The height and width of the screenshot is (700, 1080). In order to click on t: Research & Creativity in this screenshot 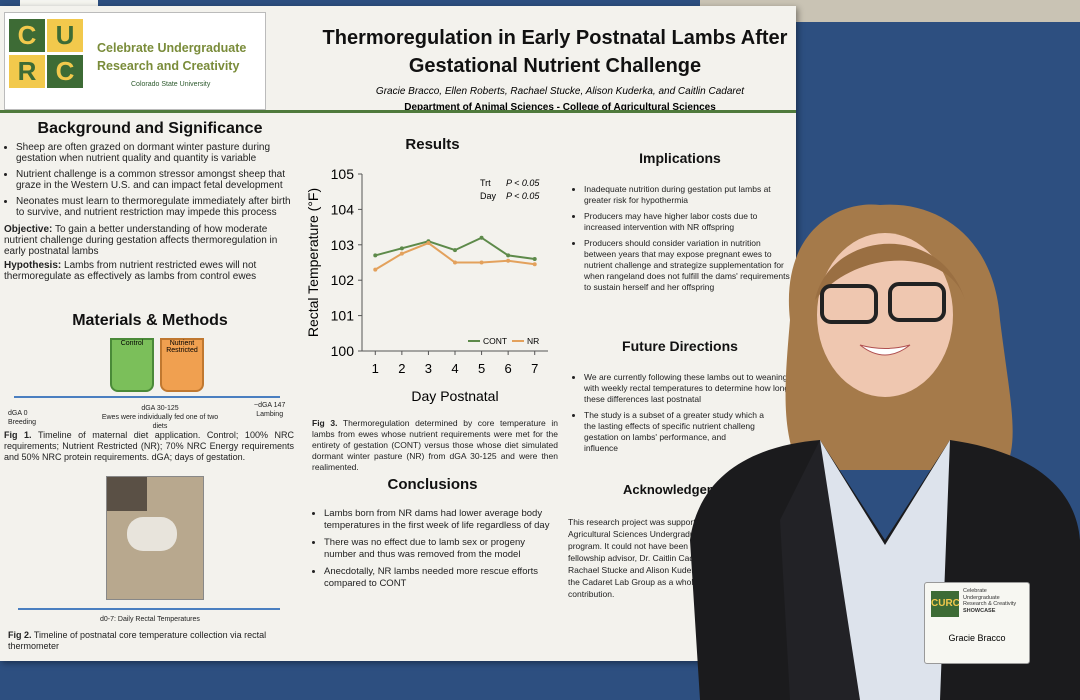, I will do `click(990, 604)`.